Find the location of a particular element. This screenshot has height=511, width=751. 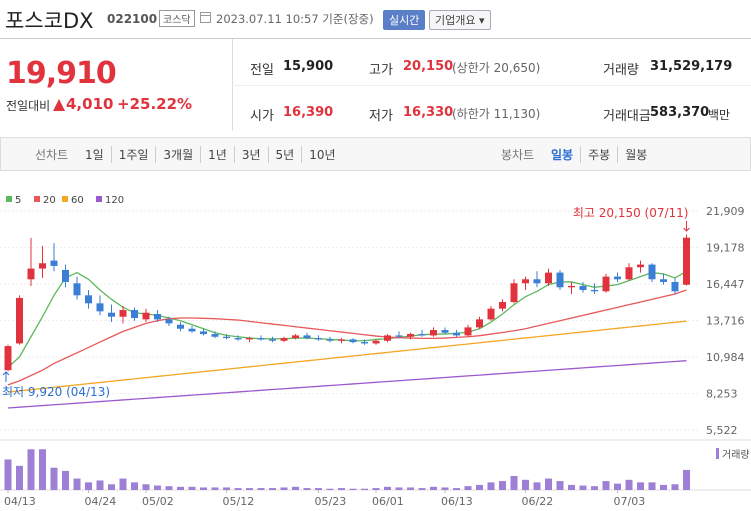

x-tick-label: 05/02 is located at coordinates (158, 501).